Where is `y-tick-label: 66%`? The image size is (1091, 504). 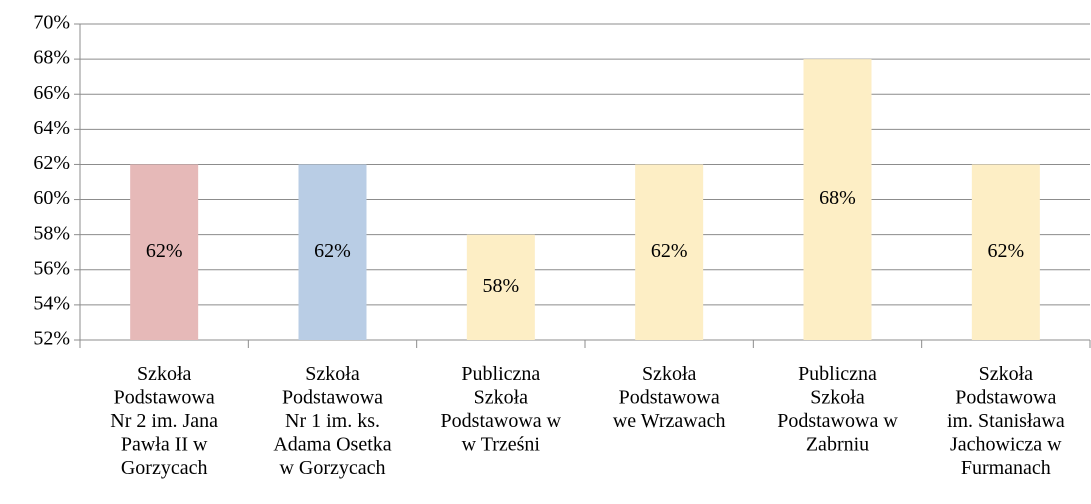
y-tick-label: 66% is located at coordinates (51, 93).